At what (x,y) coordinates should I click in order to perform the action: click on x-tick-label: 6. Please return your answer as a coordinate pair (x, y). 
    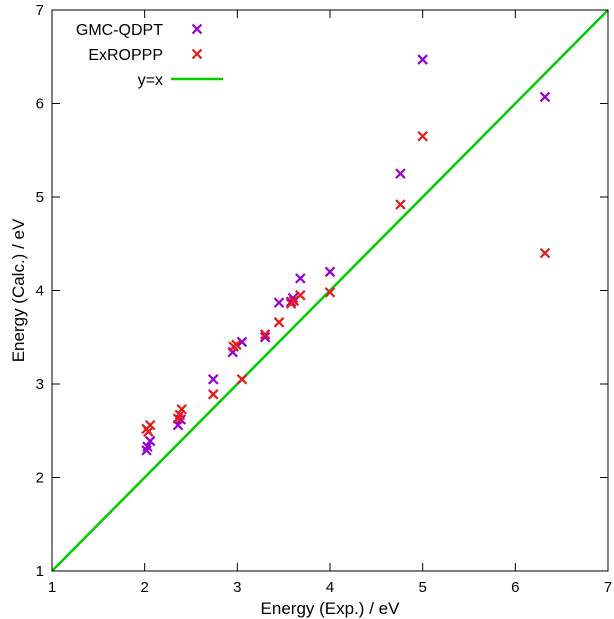
    Looking at the image, I should click on (515, 587).